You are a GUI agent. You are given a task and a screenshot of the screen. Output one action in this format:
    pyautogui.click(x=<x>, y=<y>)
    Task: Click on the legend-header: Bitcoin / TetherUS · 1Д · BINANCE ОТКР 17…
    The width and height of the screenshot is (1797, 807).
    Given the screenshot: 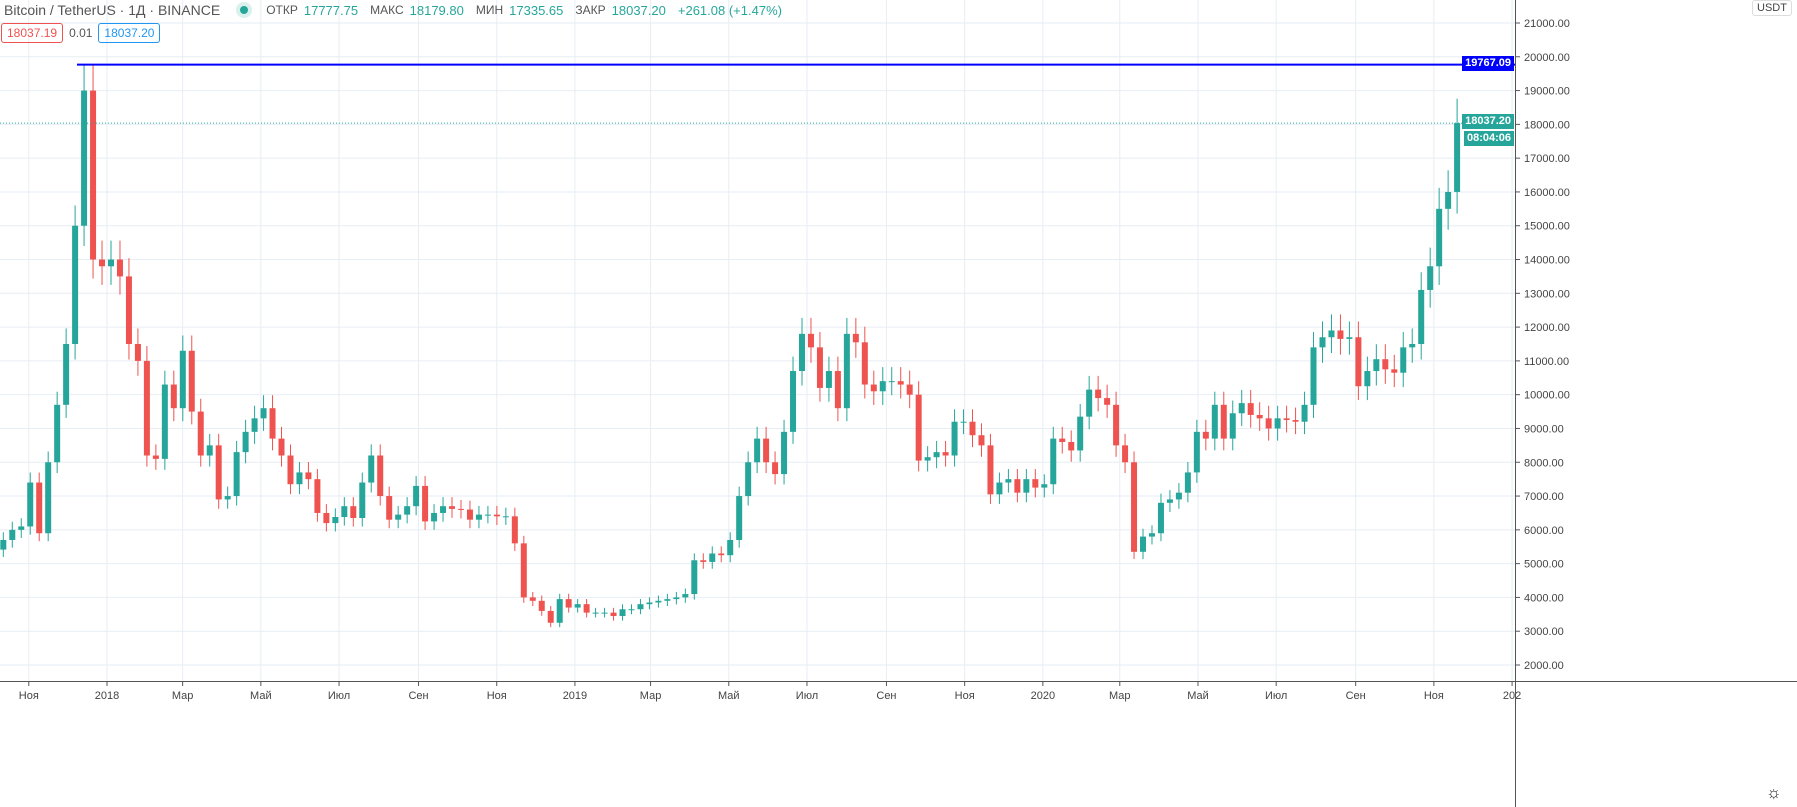 What is the action you would take?
    pyautogui.click(x=396, y=10)
    